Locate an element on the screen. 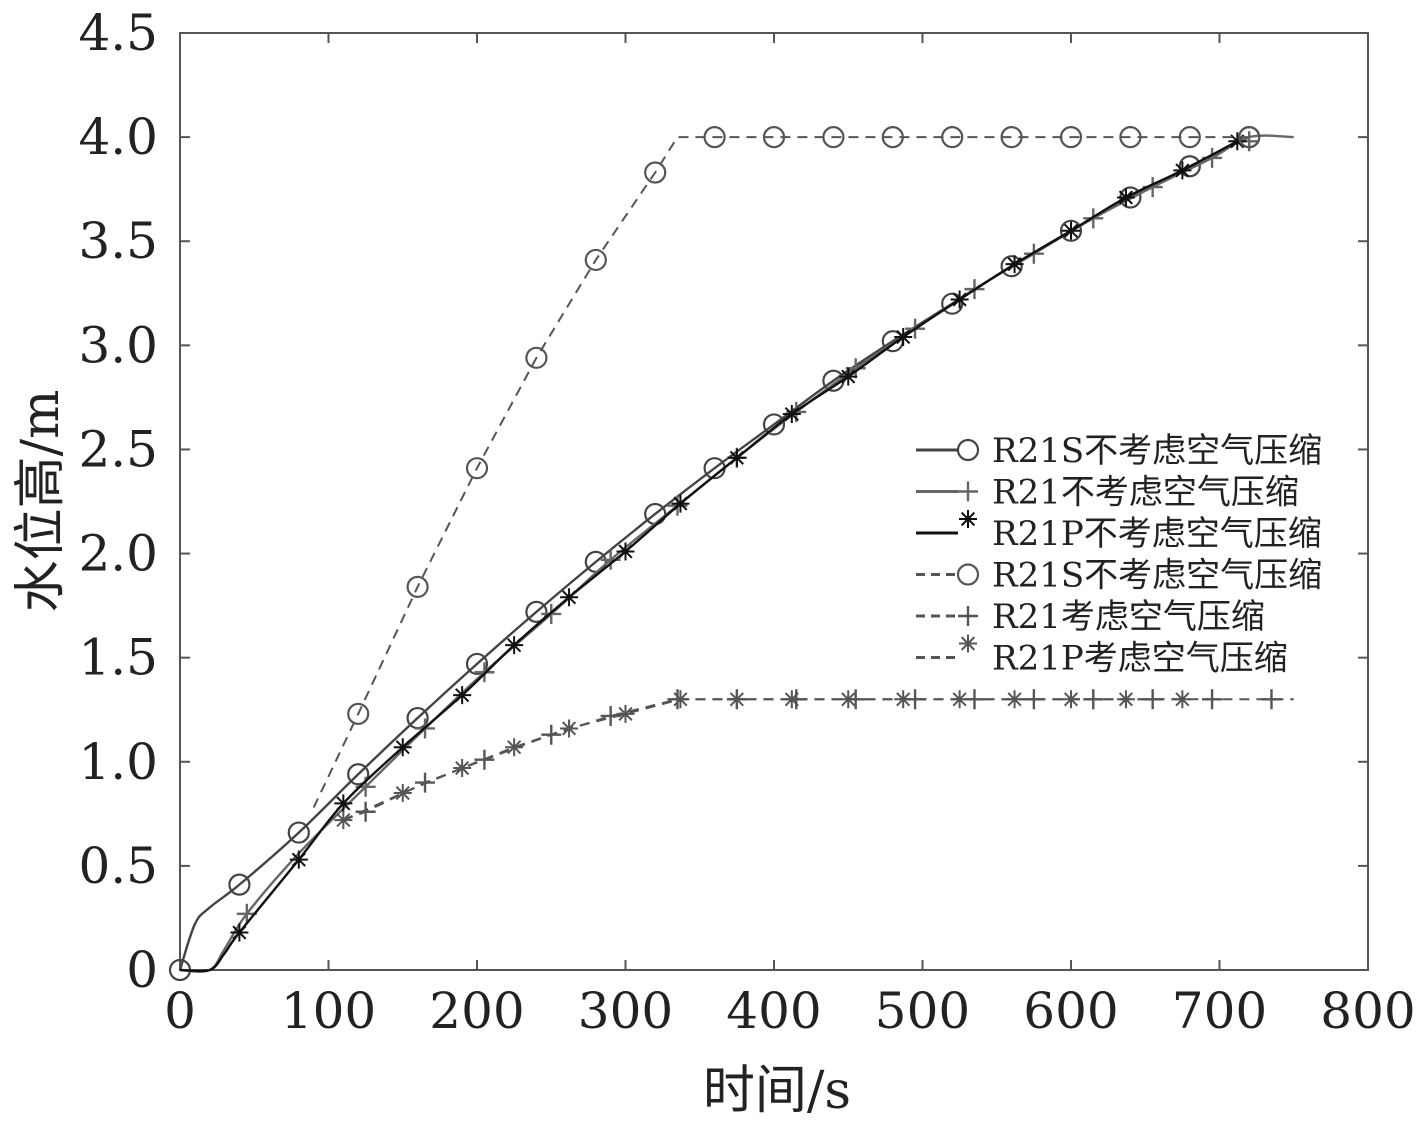 The image size is (1417, 1124). legend-label: R21考虑空气压缩 is located at coordinates (1128, 617).